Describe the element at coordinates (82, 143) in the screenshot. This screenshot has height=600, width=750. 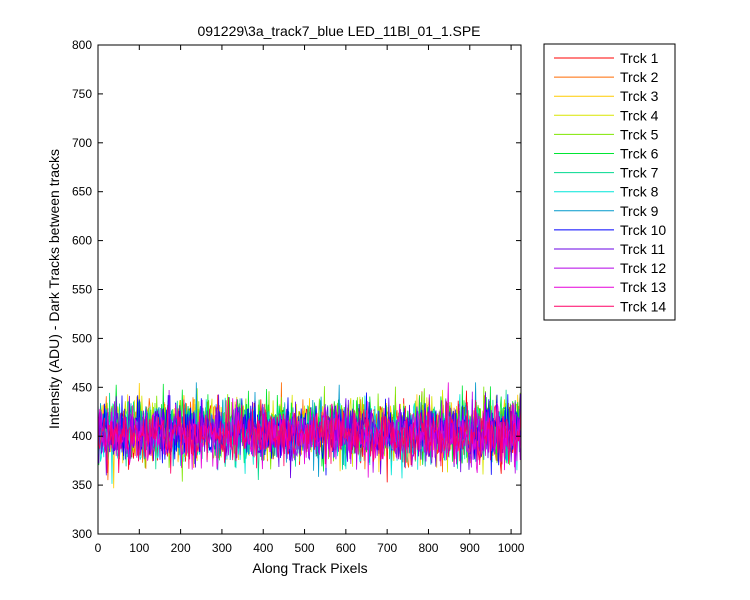
I see `y-tick-label: 700` at that location.